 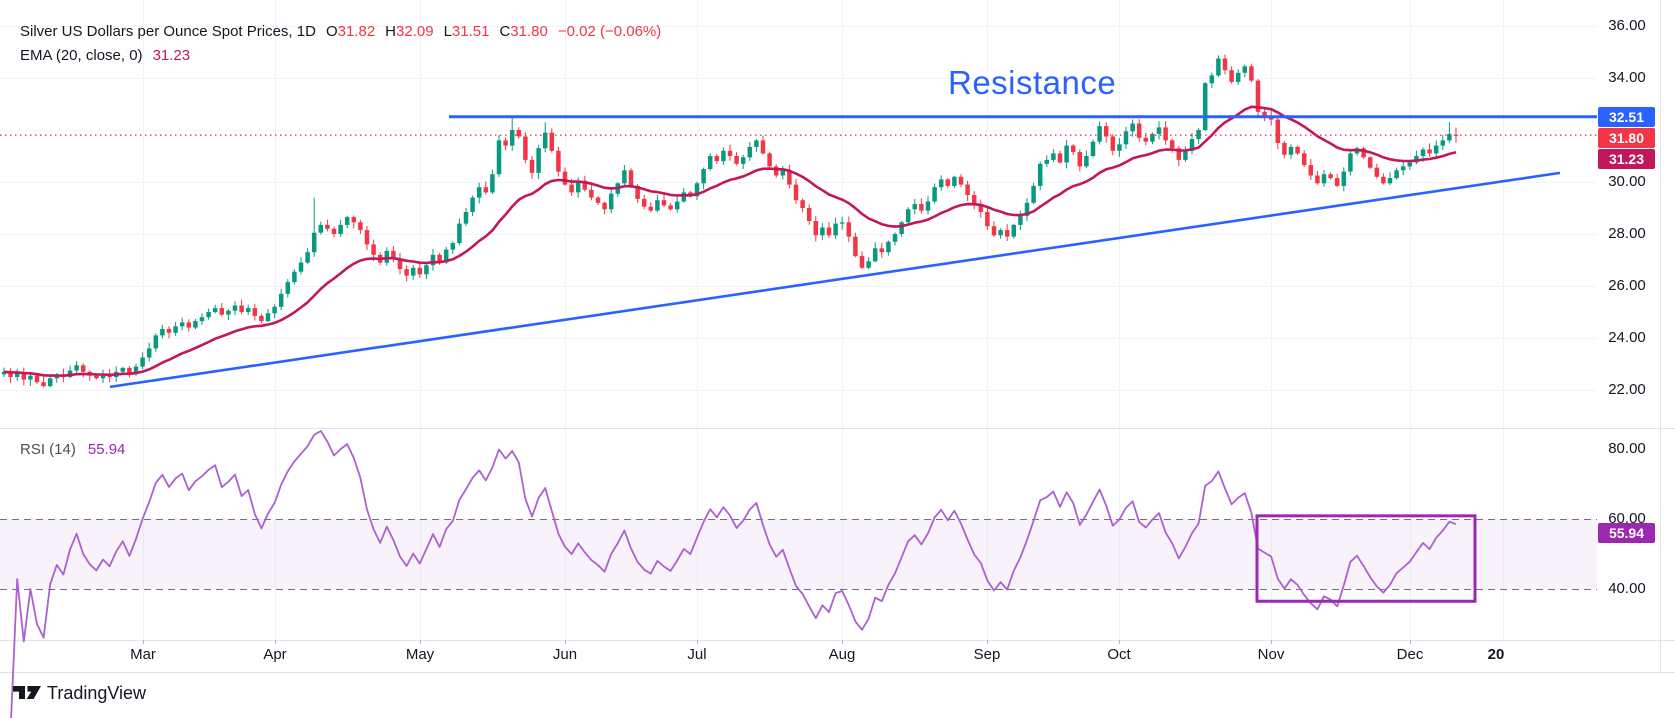 What do you see at coordinates (27, 692) in the screenshot?
I see `tradingview-logo-icon` at bounding box center [27, 692].